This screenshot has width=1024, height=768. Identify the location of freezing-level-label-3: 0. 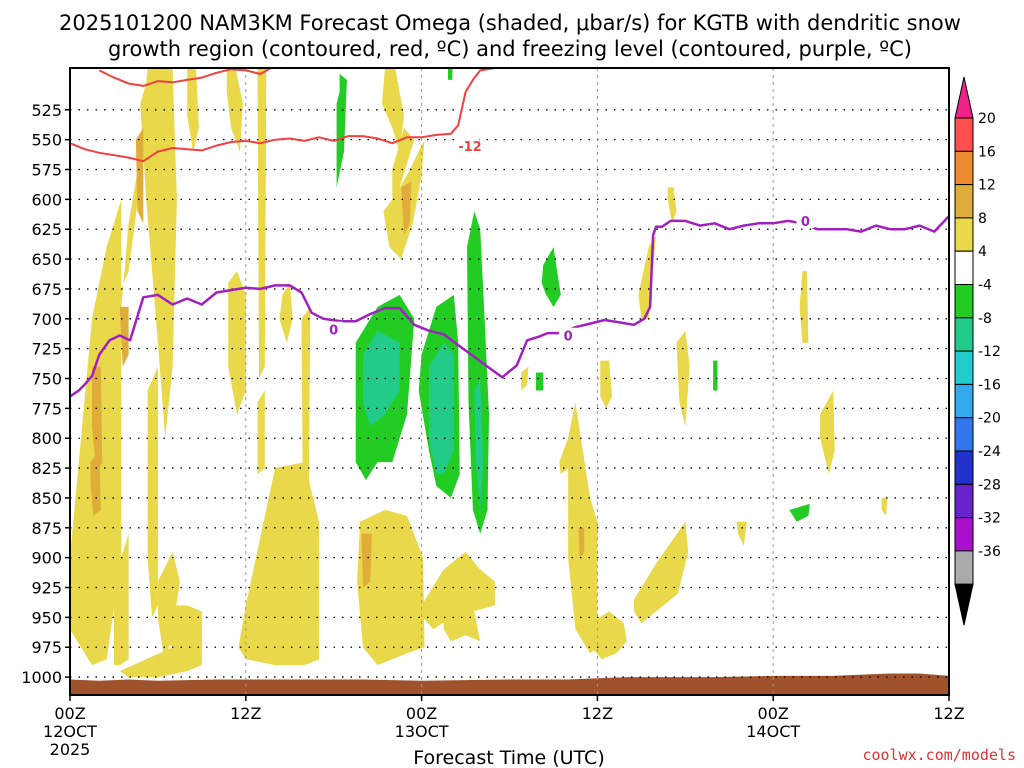
(805, 222).